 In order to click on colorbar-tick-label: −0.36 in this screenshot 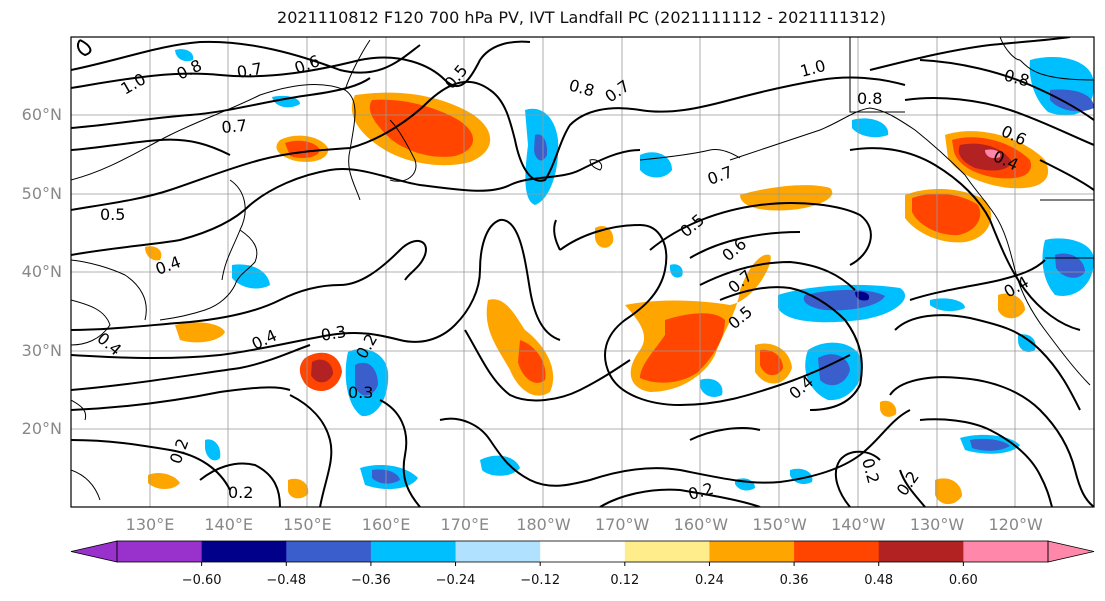, I will do `click(370, 580)`.